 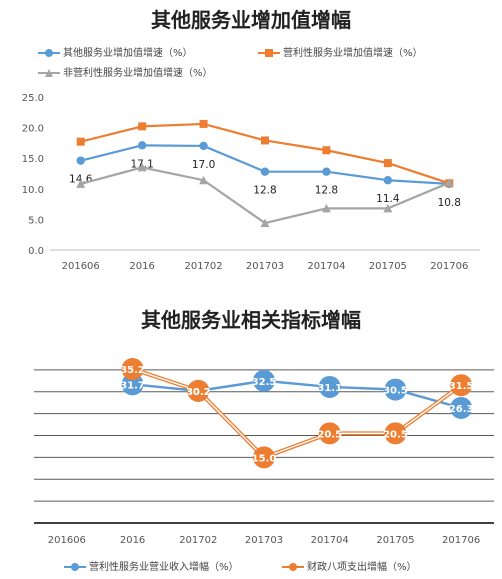 I want to click on legend-item: 营利性服务业增加值增速（%）, so click(x=340, y=51).